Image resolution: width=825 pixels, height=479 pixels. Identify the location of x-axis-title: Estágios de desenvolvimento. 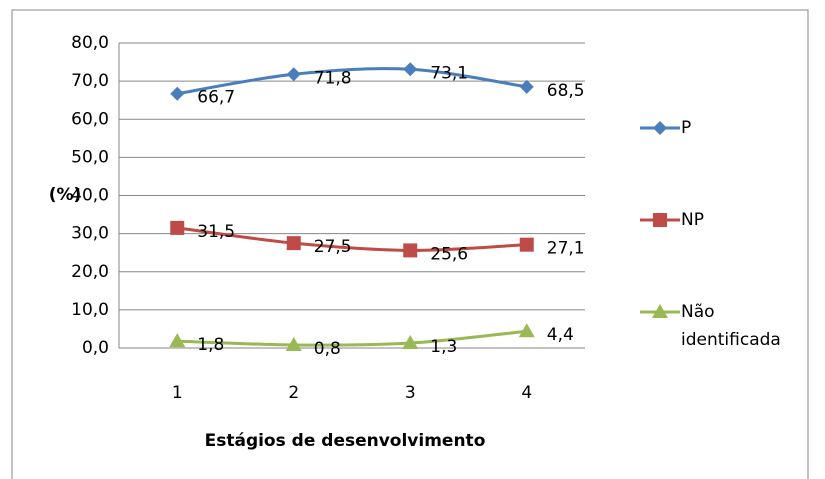
(345, 441).